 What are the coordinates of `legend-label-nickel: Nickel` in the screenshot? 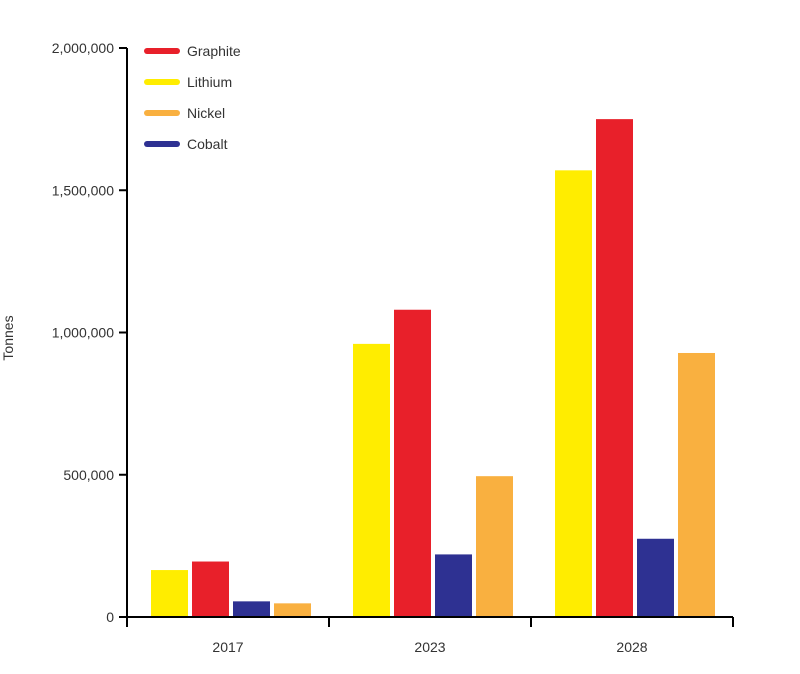 It's located at (206, 113).